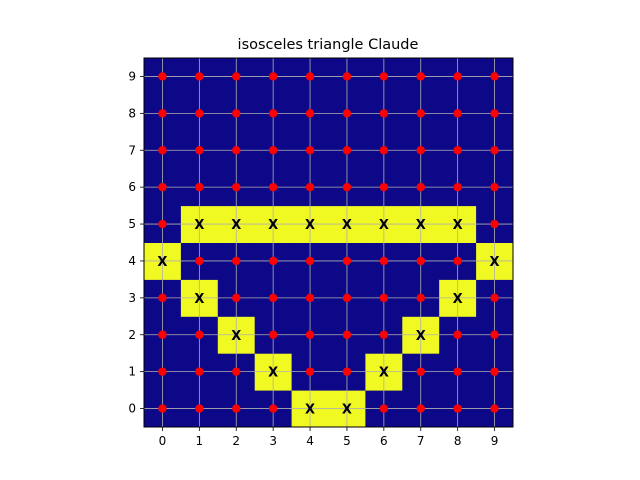  Describe the element at coordinates (132, 187) in the screenshot. I see `y-tick-label: 6` at that location.